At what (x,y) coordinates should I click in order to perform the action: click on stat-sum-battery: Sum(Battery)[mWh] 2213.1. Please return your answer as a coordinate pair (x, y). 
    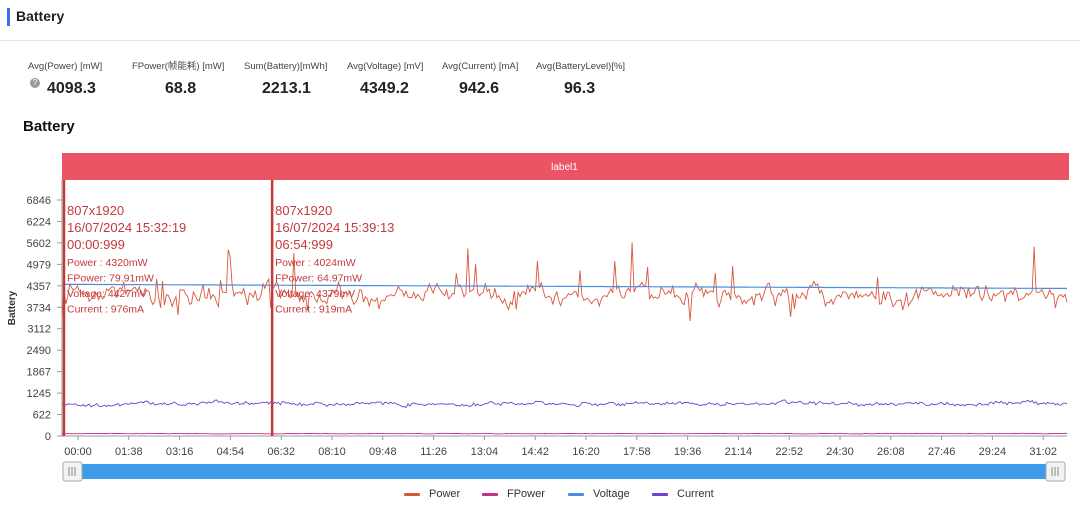
    Looking at the image, I should click on (286, 76).